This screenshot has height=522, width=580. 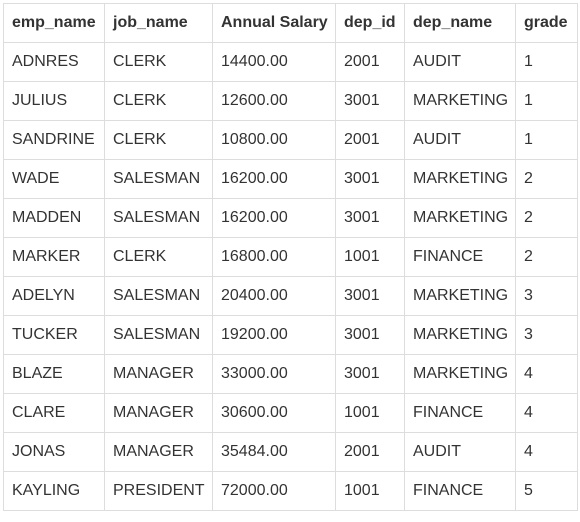 I want to click on cell-emp-name: TUCKER, so click(x=54, y=335).